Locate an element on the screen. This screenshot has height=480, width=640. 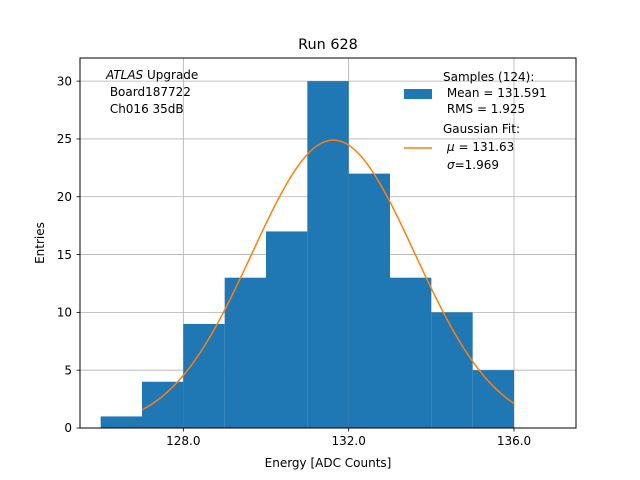
sigma-value: =1.969 is located at coordinates (477, 165).